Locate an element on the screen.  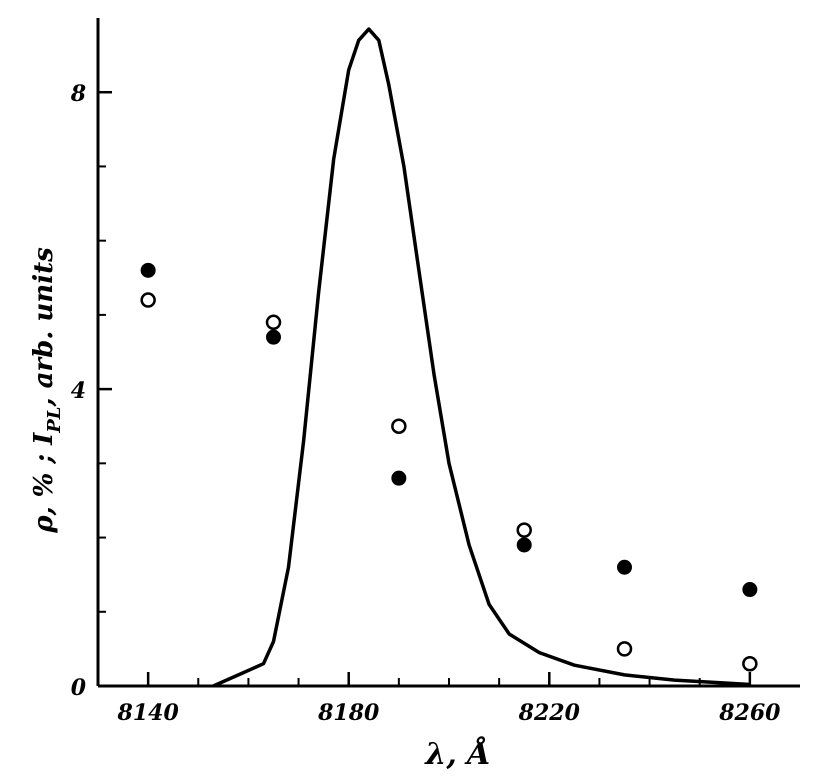
x-ticks: 8140 8180 8220 8260 is located at coordinates (449, 699).